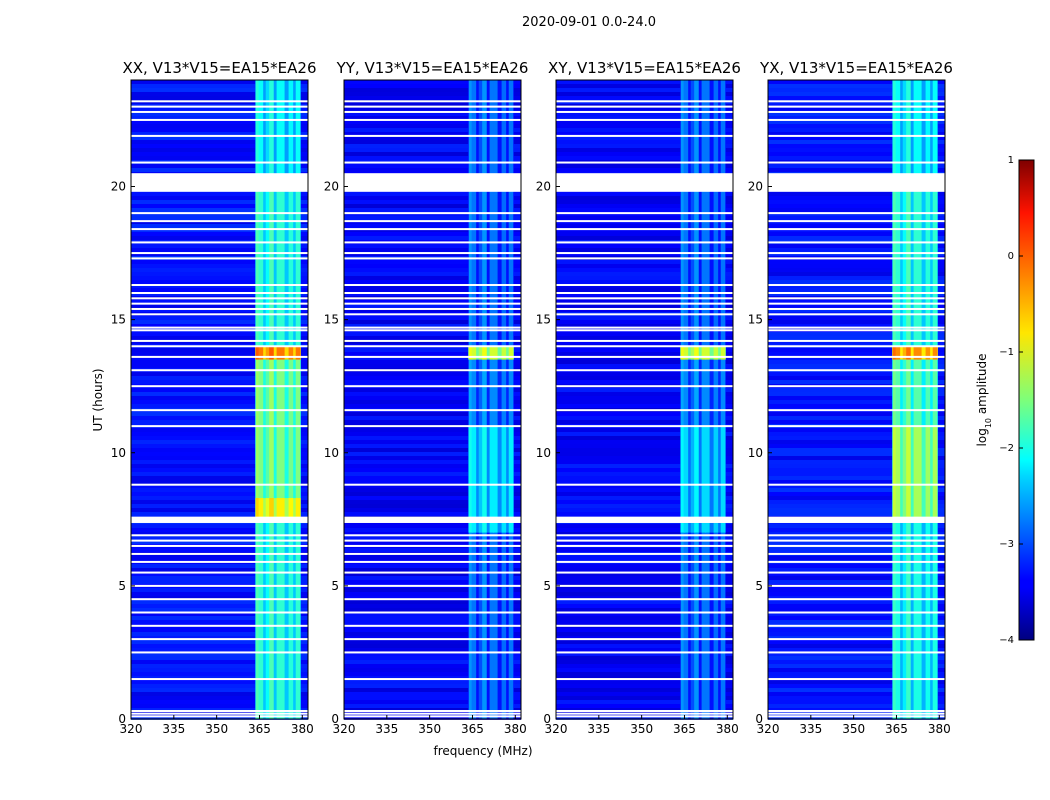 Image resolution: width=1050 pixels, height=800 pixels. I want to click on x-axis-label: frequency (MHz), so click(482, 751).